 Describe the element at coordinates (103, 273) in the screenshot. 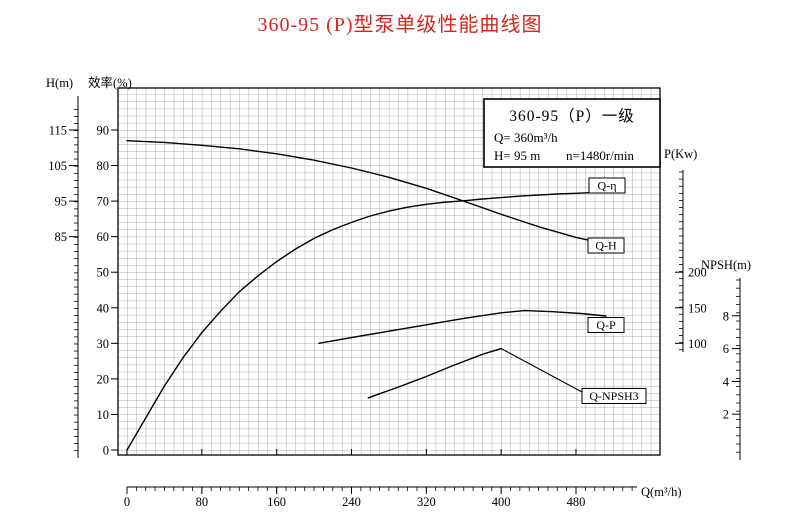

I see `eff-tick-label: 50` at that location.